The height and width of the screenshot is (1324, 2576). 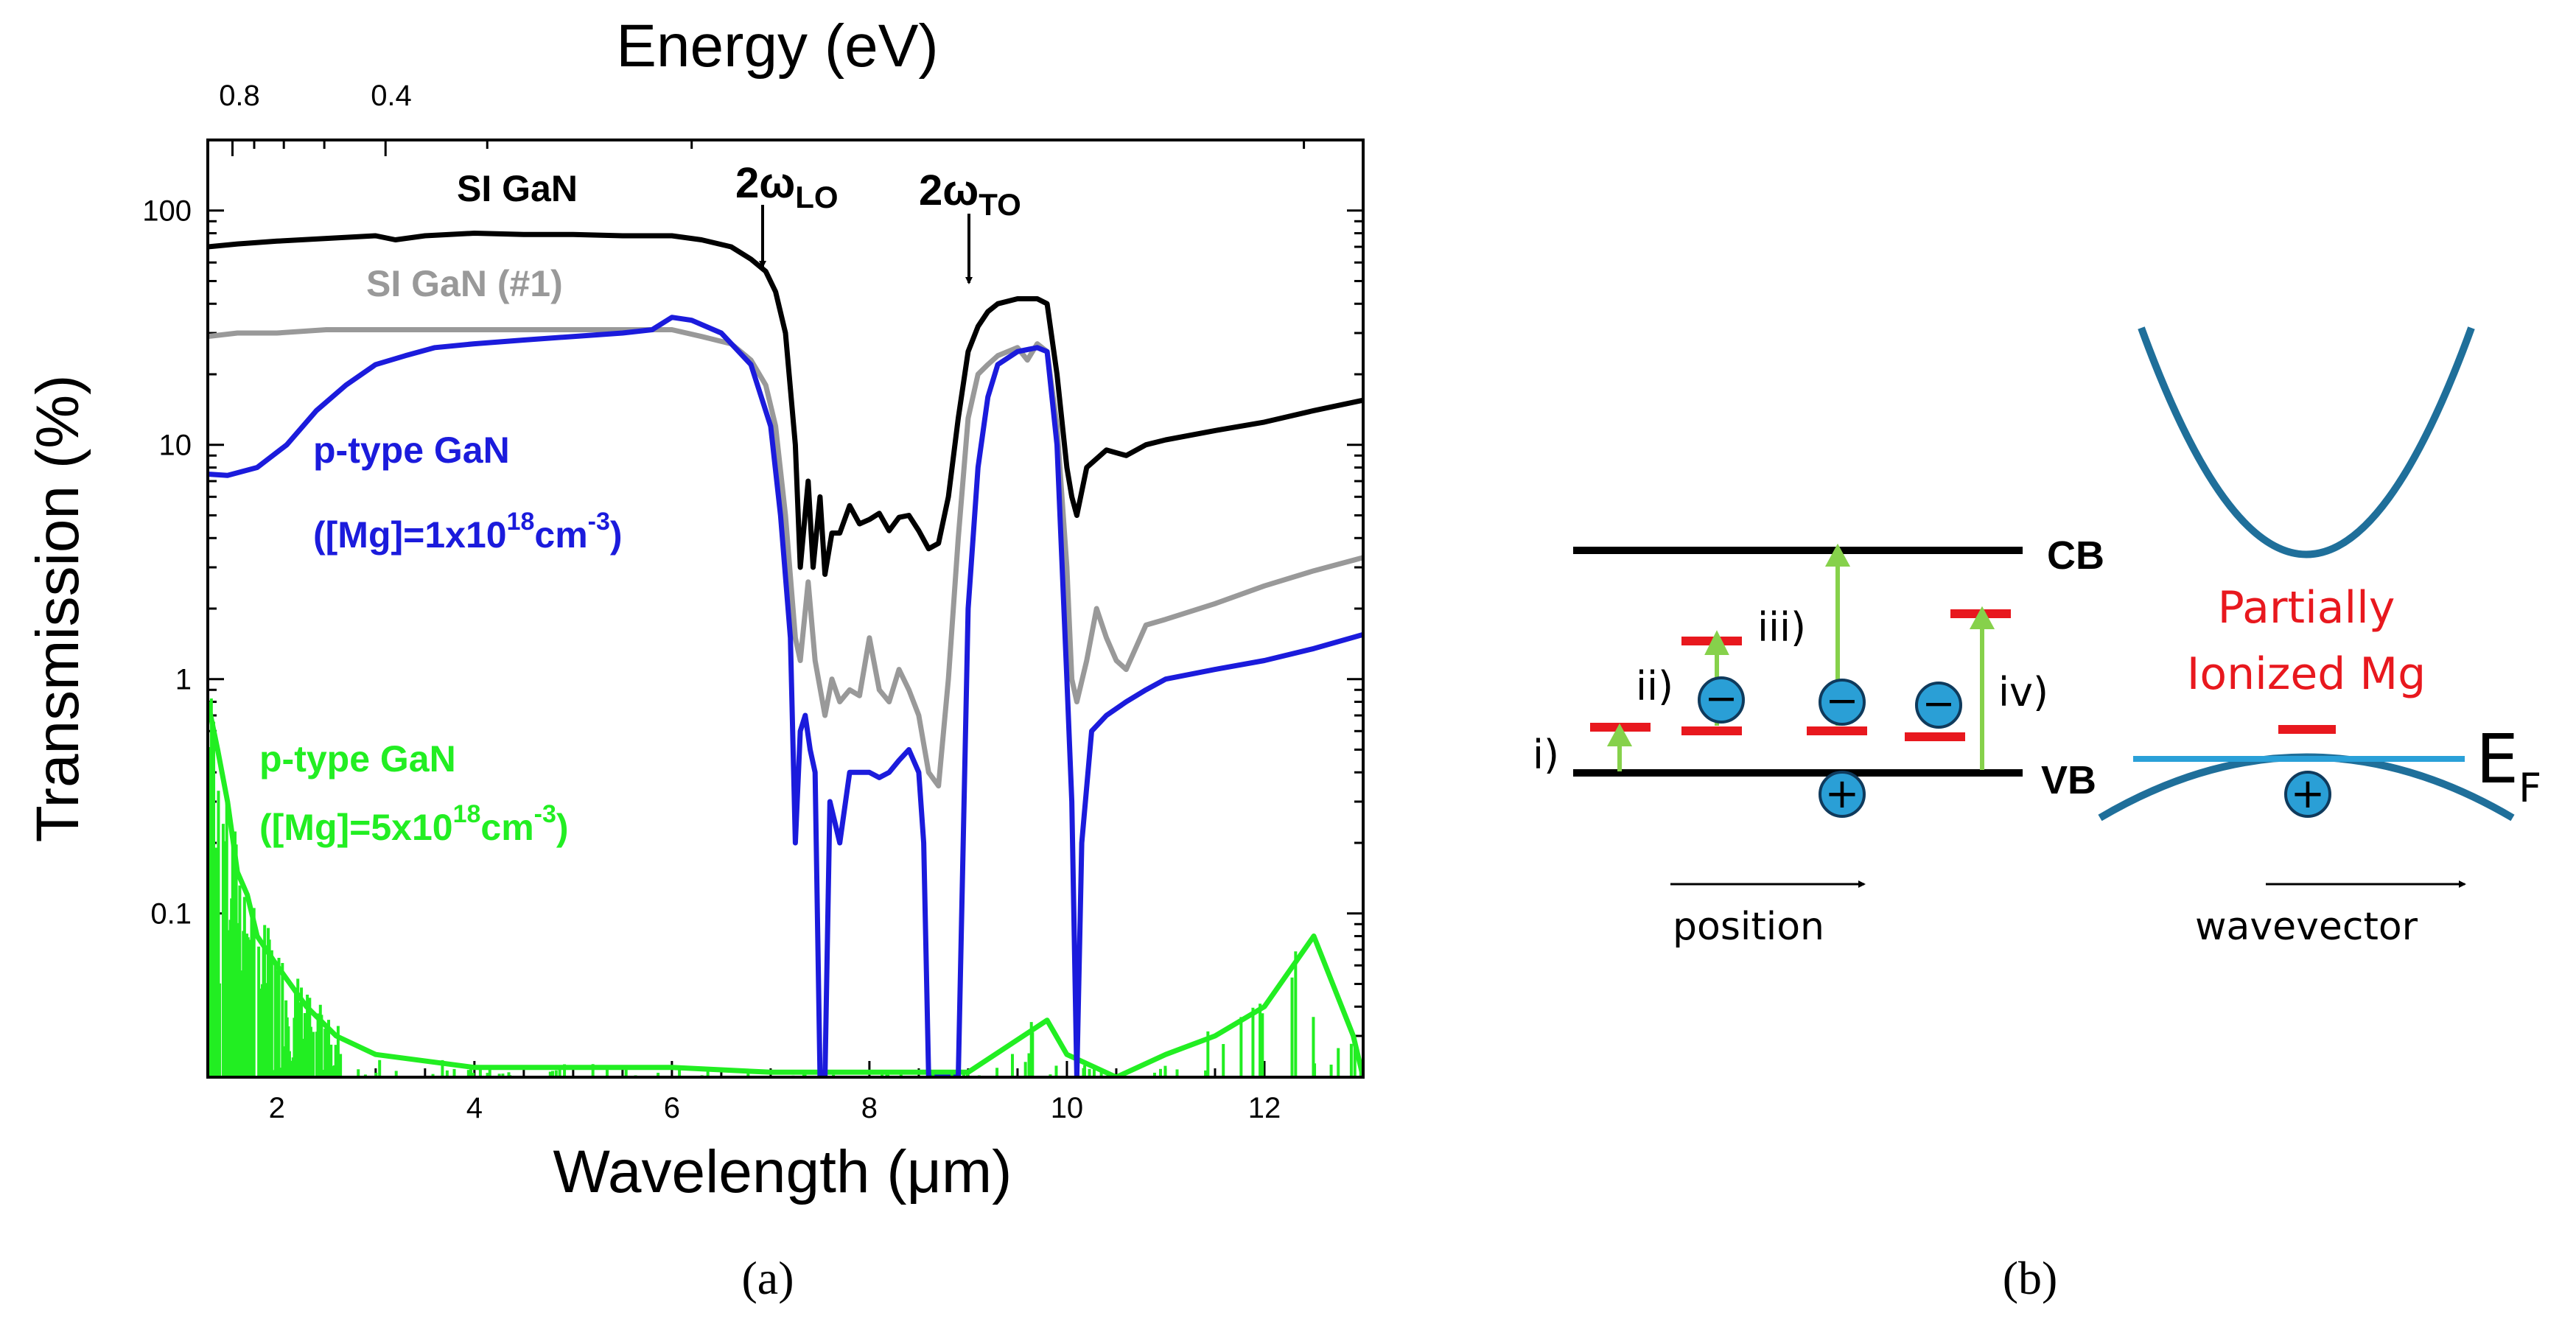 I want to click on legend-p-type-high-line1: p-type GaN, so click(x=357, y=759).